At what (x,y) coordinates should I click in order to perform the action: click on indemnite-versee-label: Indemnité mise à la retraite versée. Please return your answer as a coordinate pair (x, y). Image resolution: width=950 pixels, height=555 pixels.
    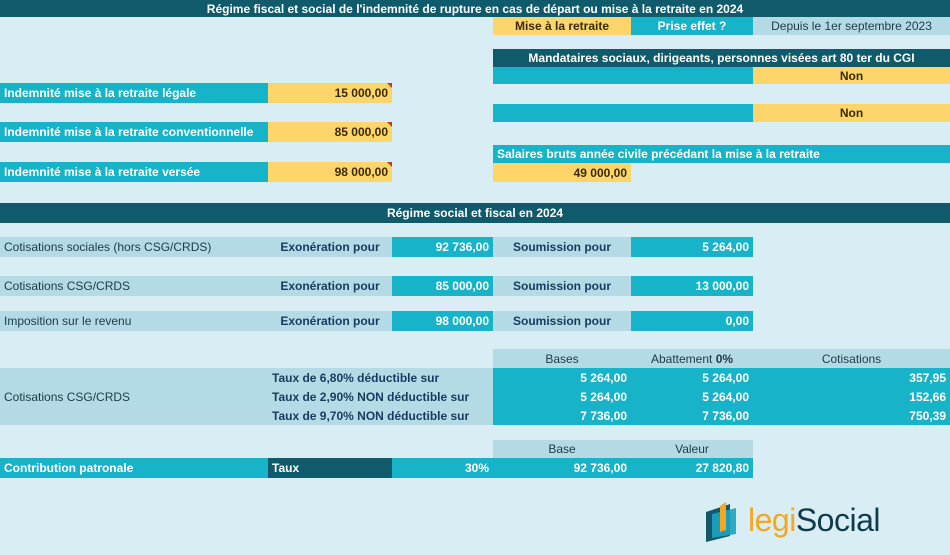
    Looking at the image, I should click on (134, 172).